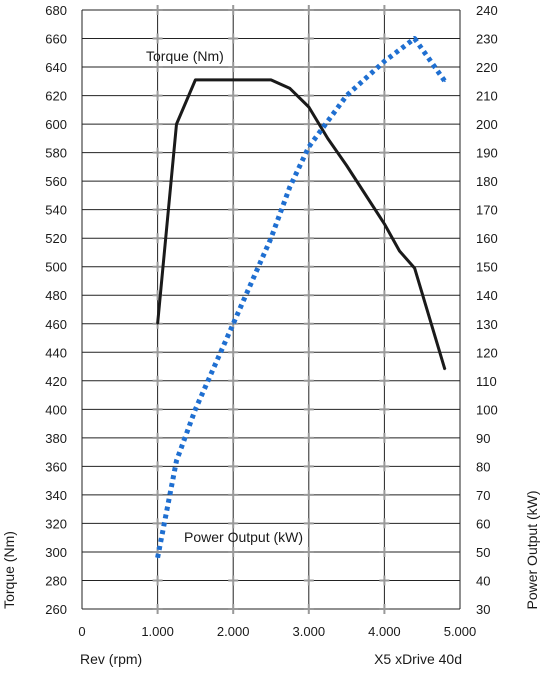  I want to click on y-tick-label: 380, so click(56, 438).